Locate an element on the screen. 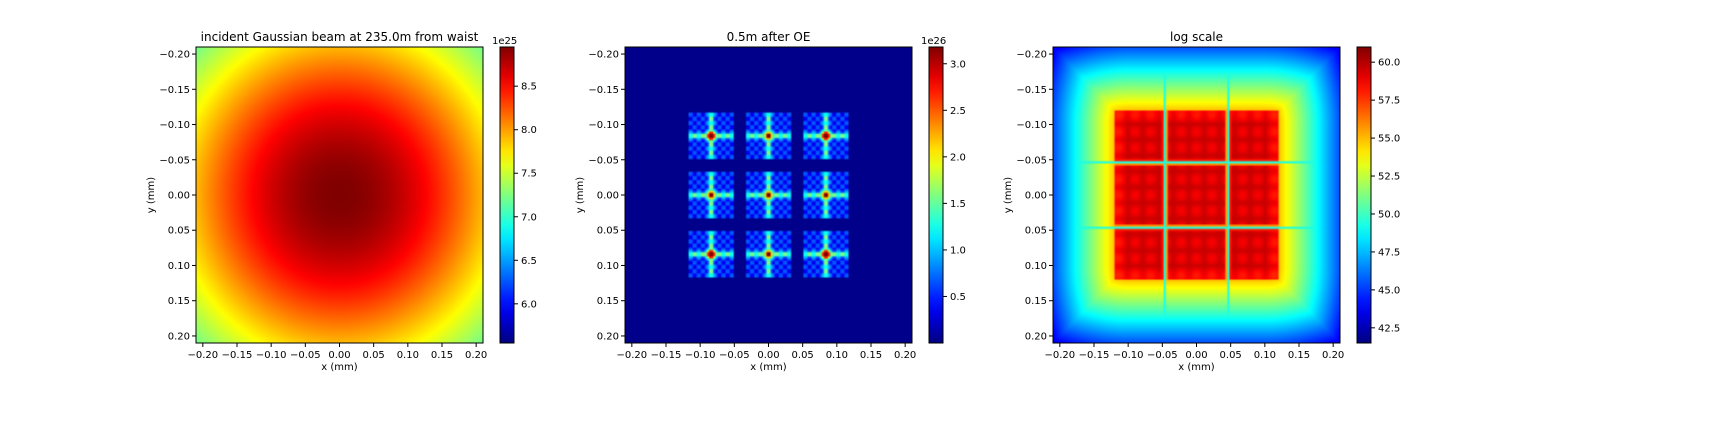  colorbar-tick-label: 8.0 is located at coordinates (529, 130).